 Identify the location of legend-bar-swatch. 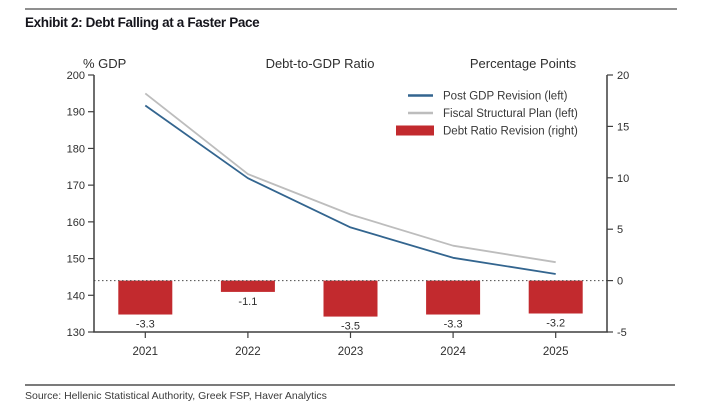
(415, 130).